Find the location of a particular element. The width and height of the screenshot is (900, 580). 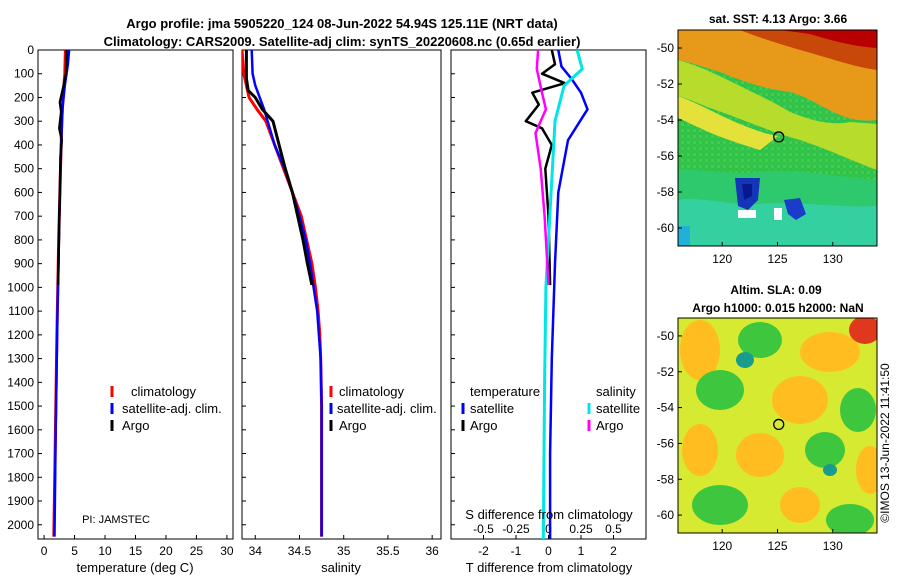

depth-tick-label: 1800 is located at coordinates (20, 477).